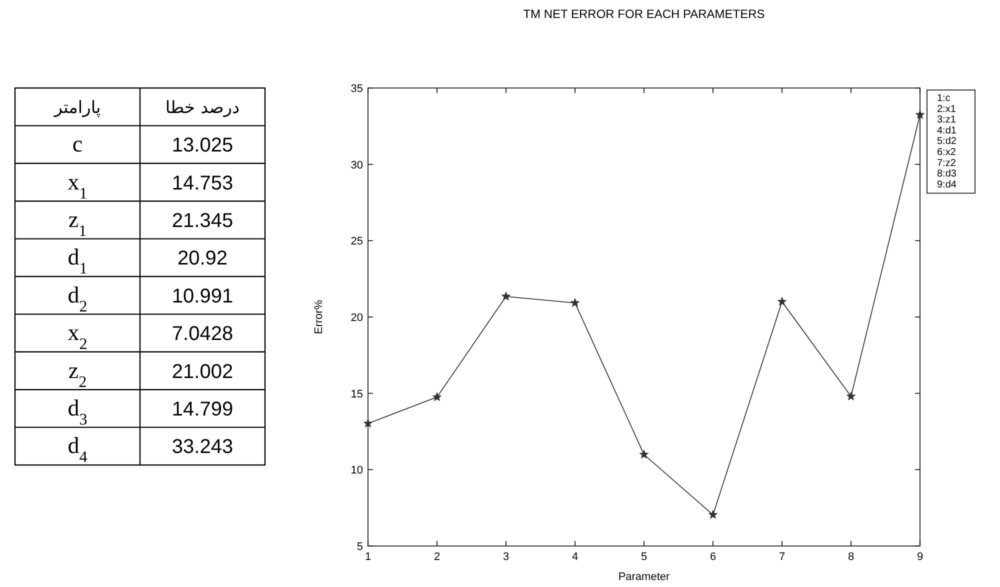  What do you see at coordinates (78, 185) in the screenshot?
I see `category-label: x$_{1}$` at bounding box center [78, 185].